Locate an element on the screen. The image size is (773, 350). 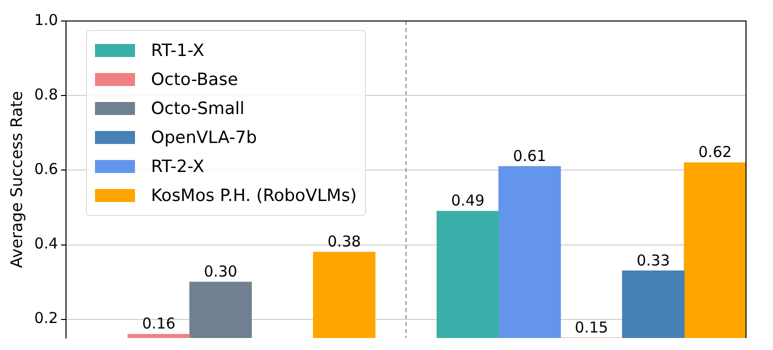
legend-label: Octo-Small is located at coordinates (197, 108).